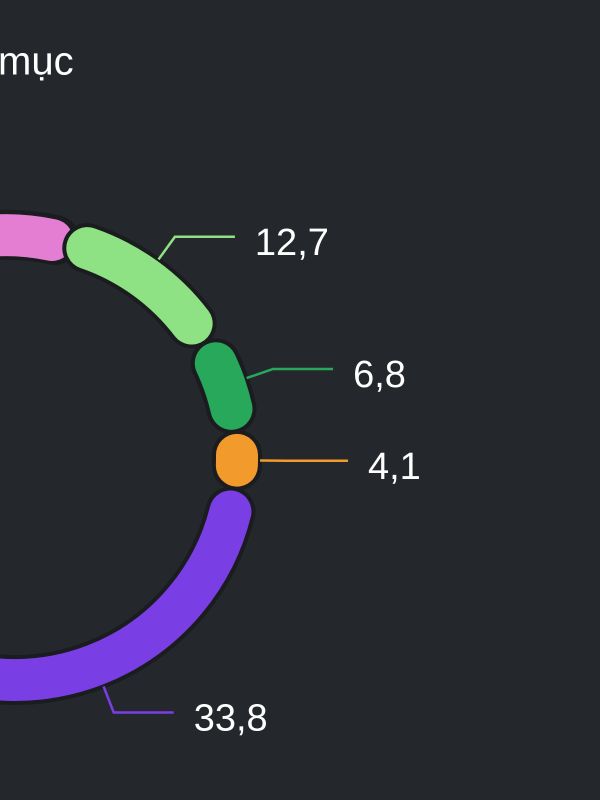 Image resolution: width=600 pixels, height=800 pixels. Describe the element at coordinates (37, 62) in the screenshot. I see `chart-title: mục` at that location.